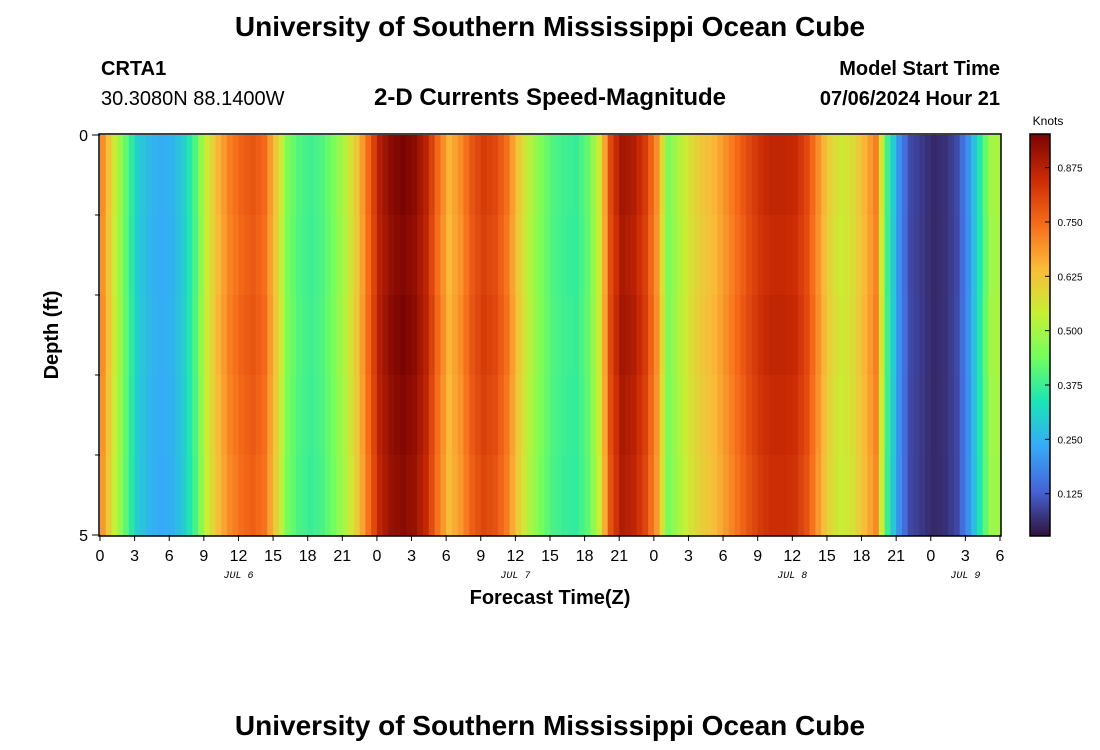 The height and width of the screenshot is (750, 1100). Describe the element at coordinates (1069, 386) in the screenshot. I see `colorbar-tick-label: 0.375` at that location.